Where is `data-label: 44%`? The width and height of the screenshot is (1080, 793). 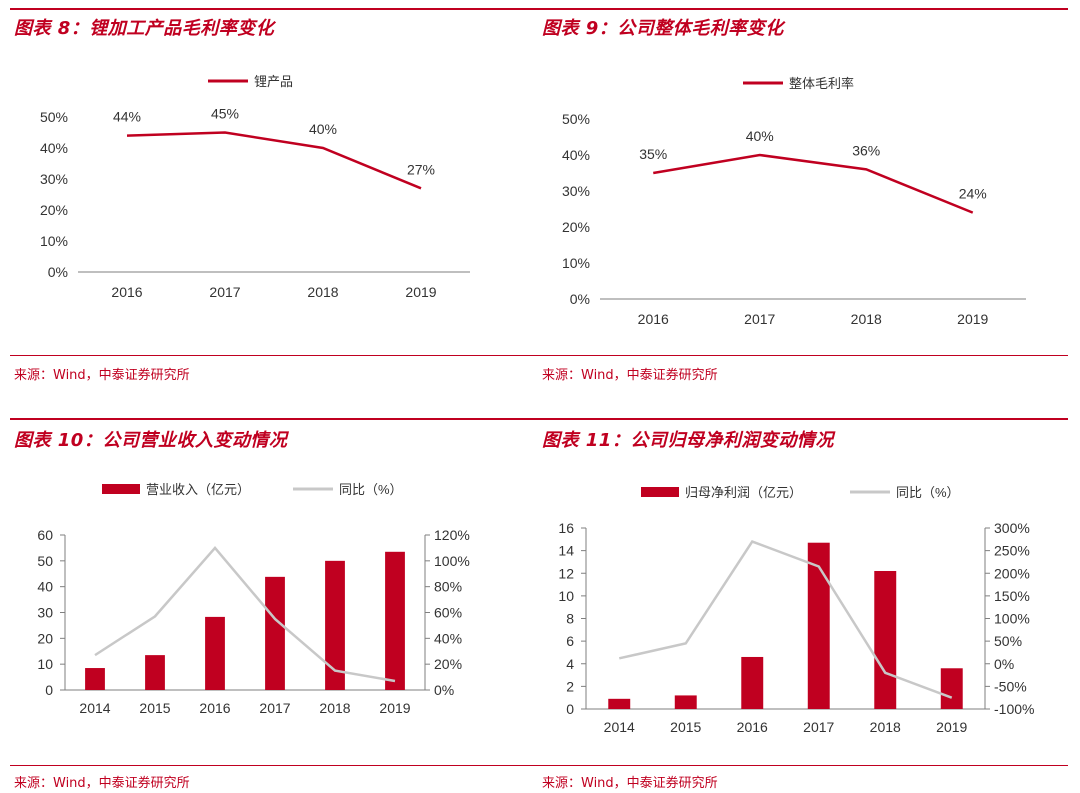
data-label: 44% is located at coordinates (127, 117).